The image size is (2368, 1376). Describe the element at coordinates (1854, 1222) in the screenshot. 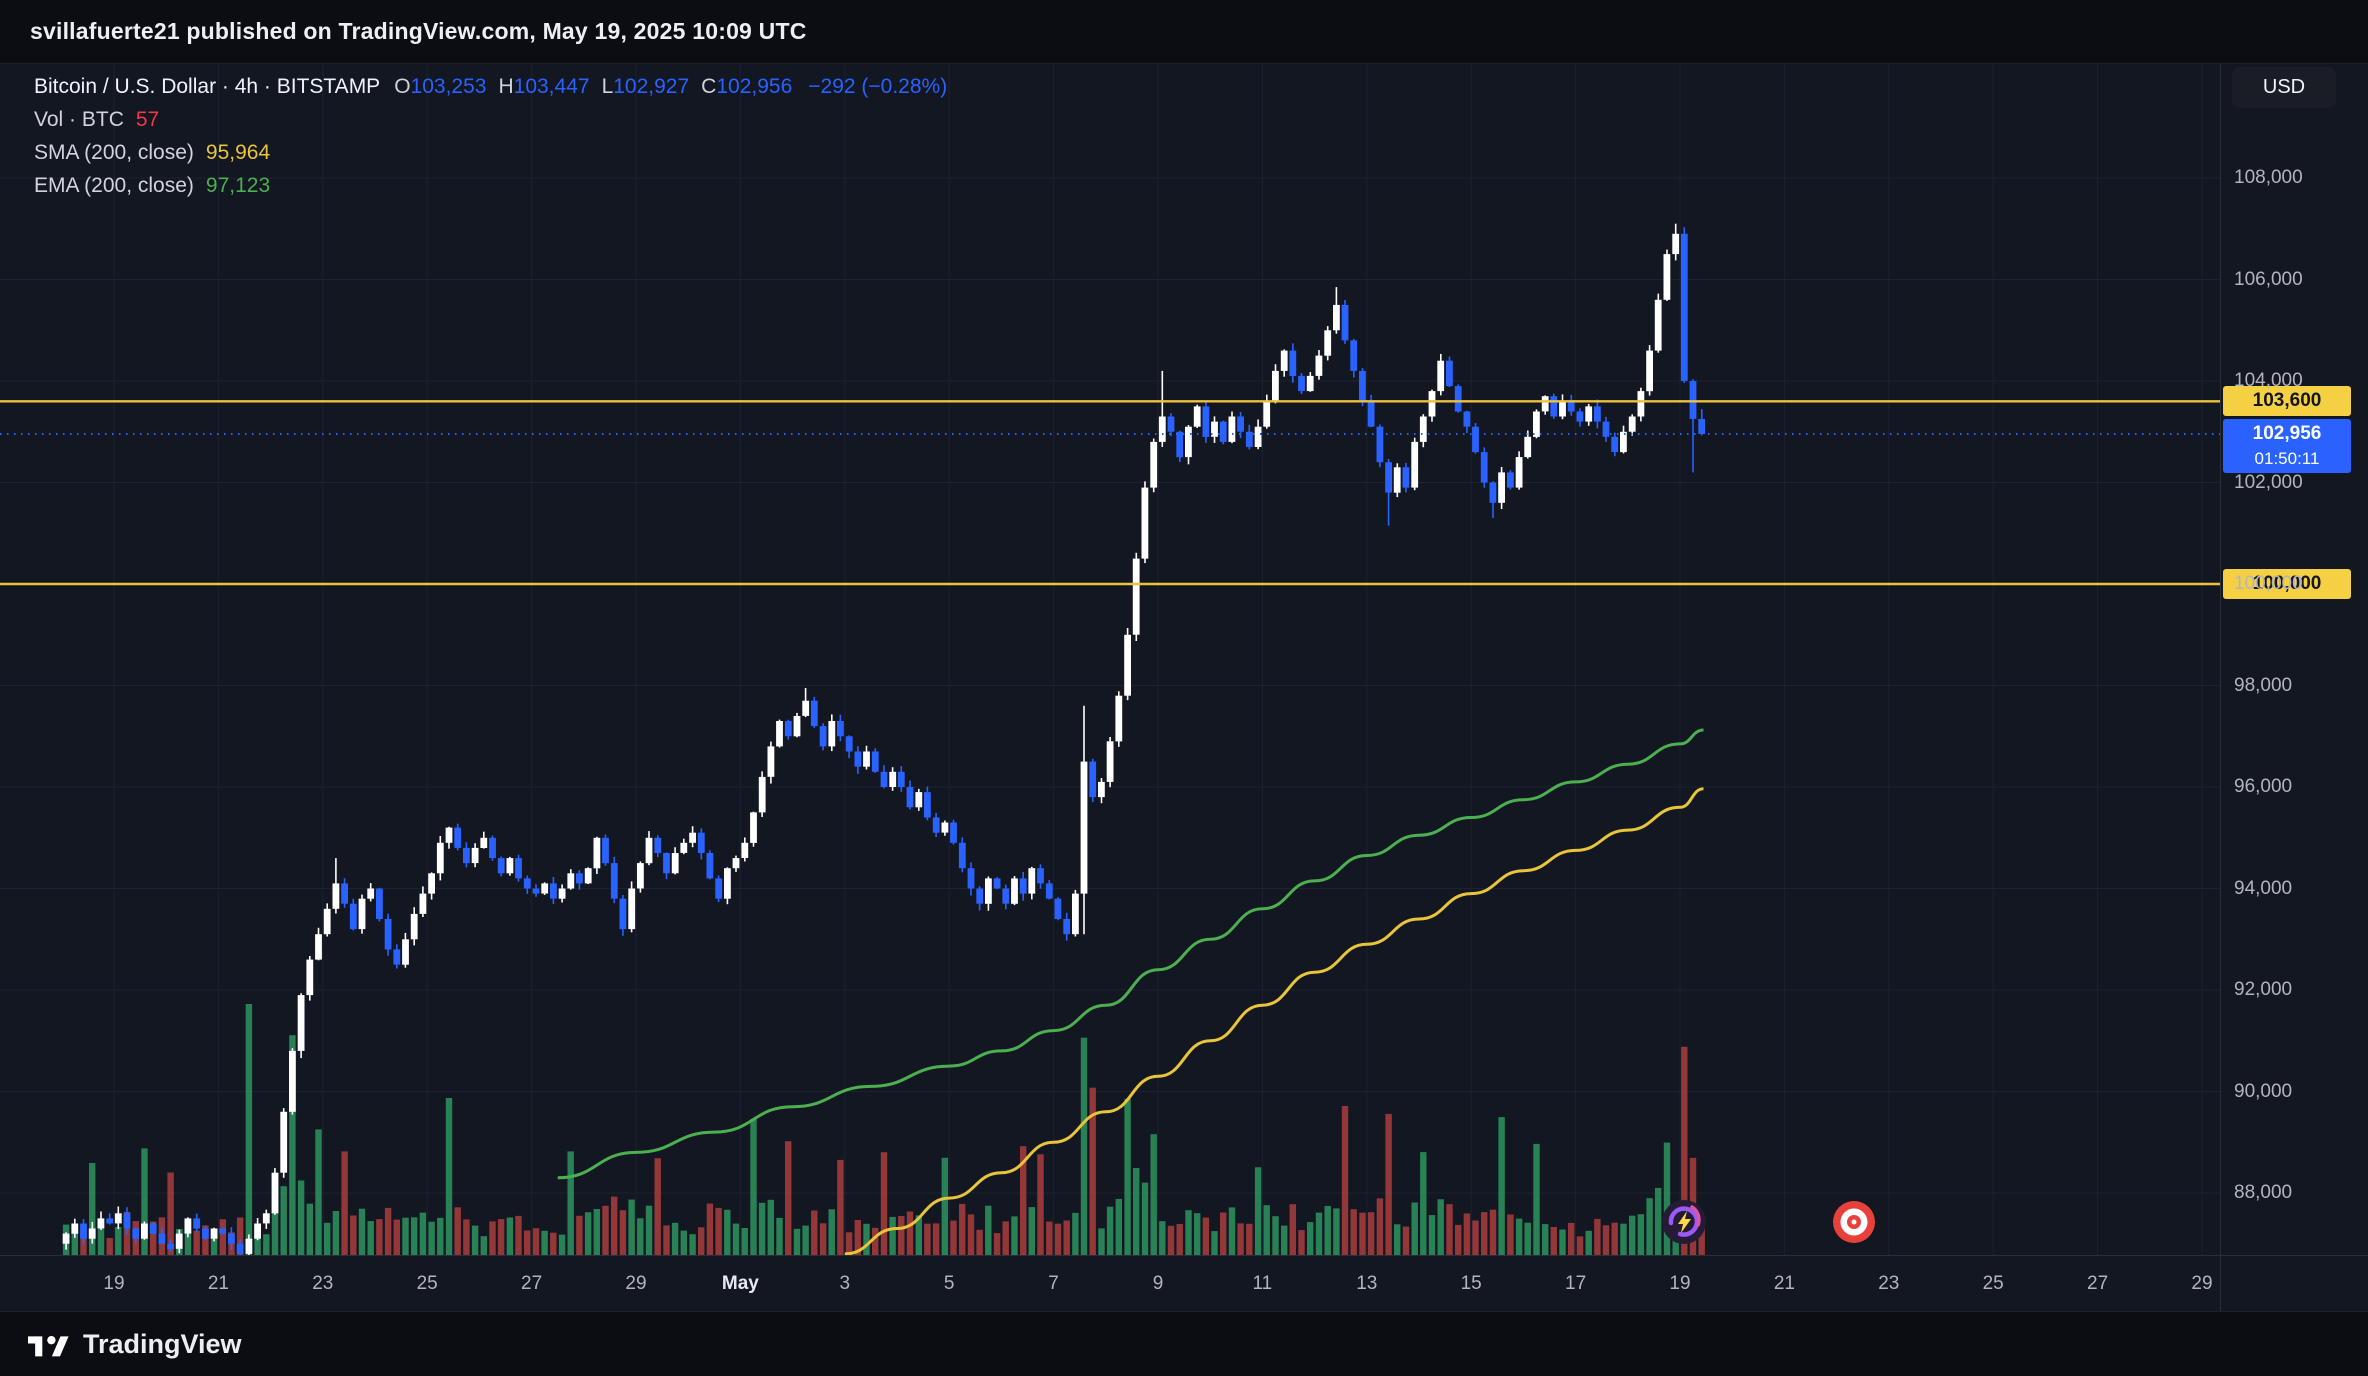

I see `sticker-target-icon` at that location.